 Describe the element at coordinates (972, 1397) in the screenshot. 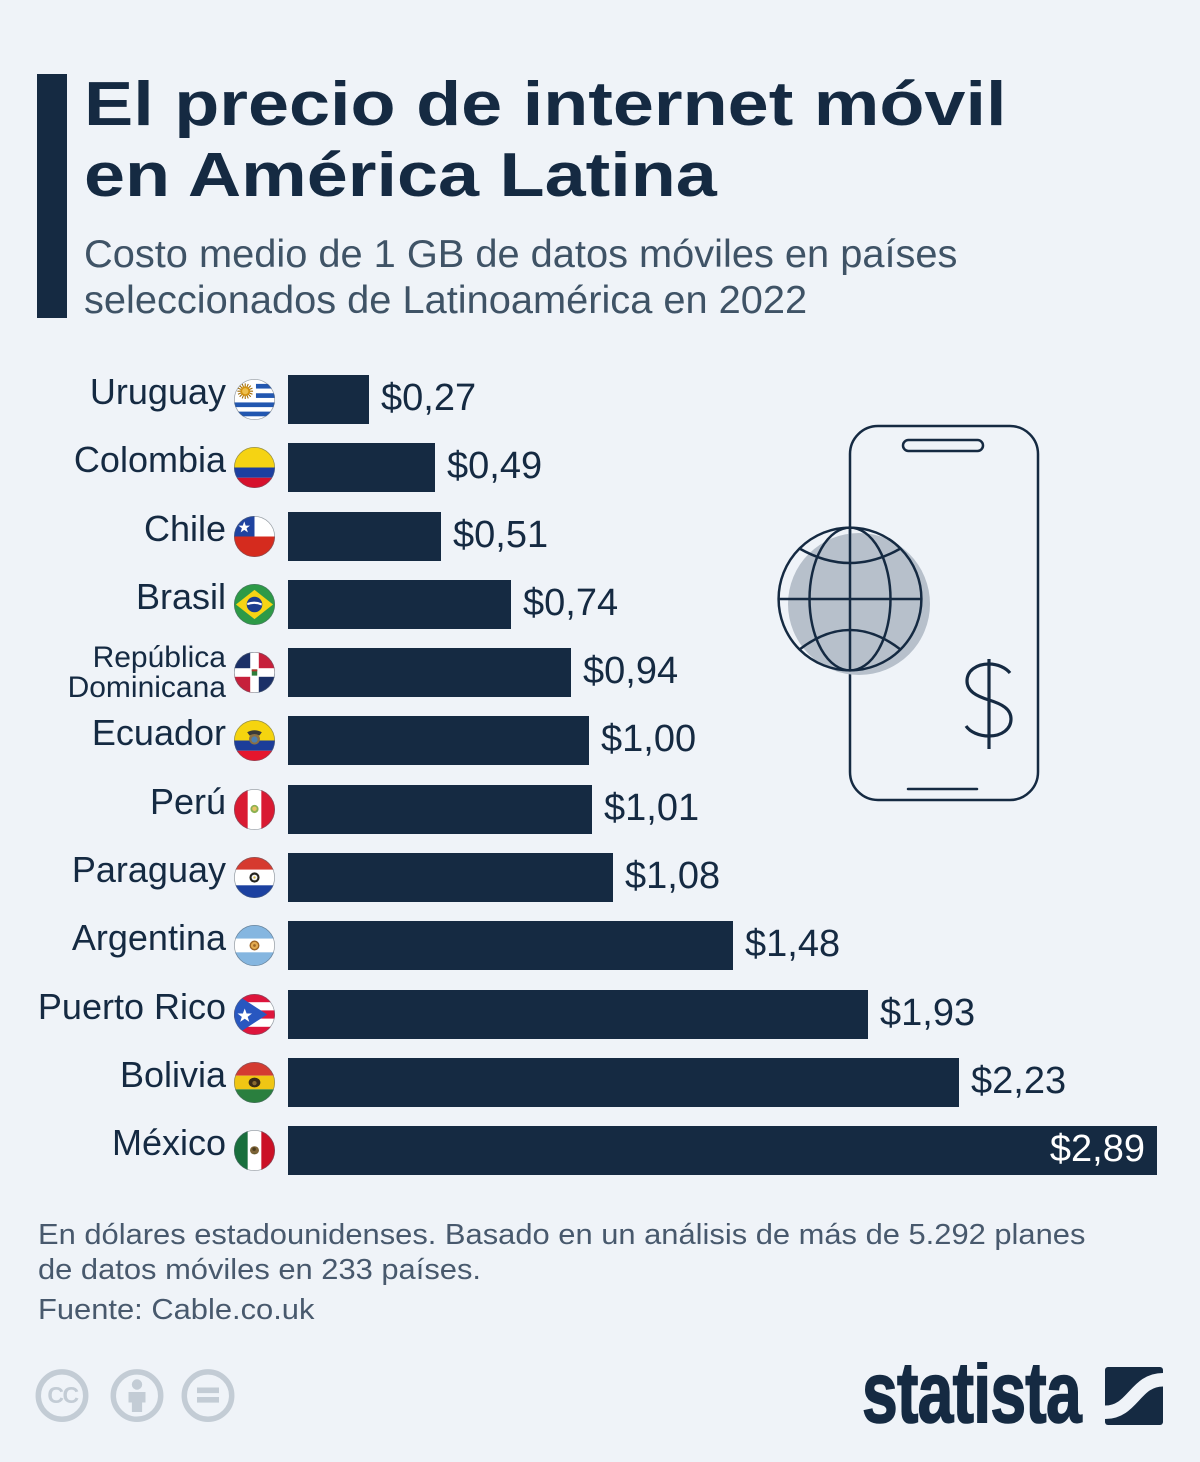

I see `svg-text: statista` at that location.